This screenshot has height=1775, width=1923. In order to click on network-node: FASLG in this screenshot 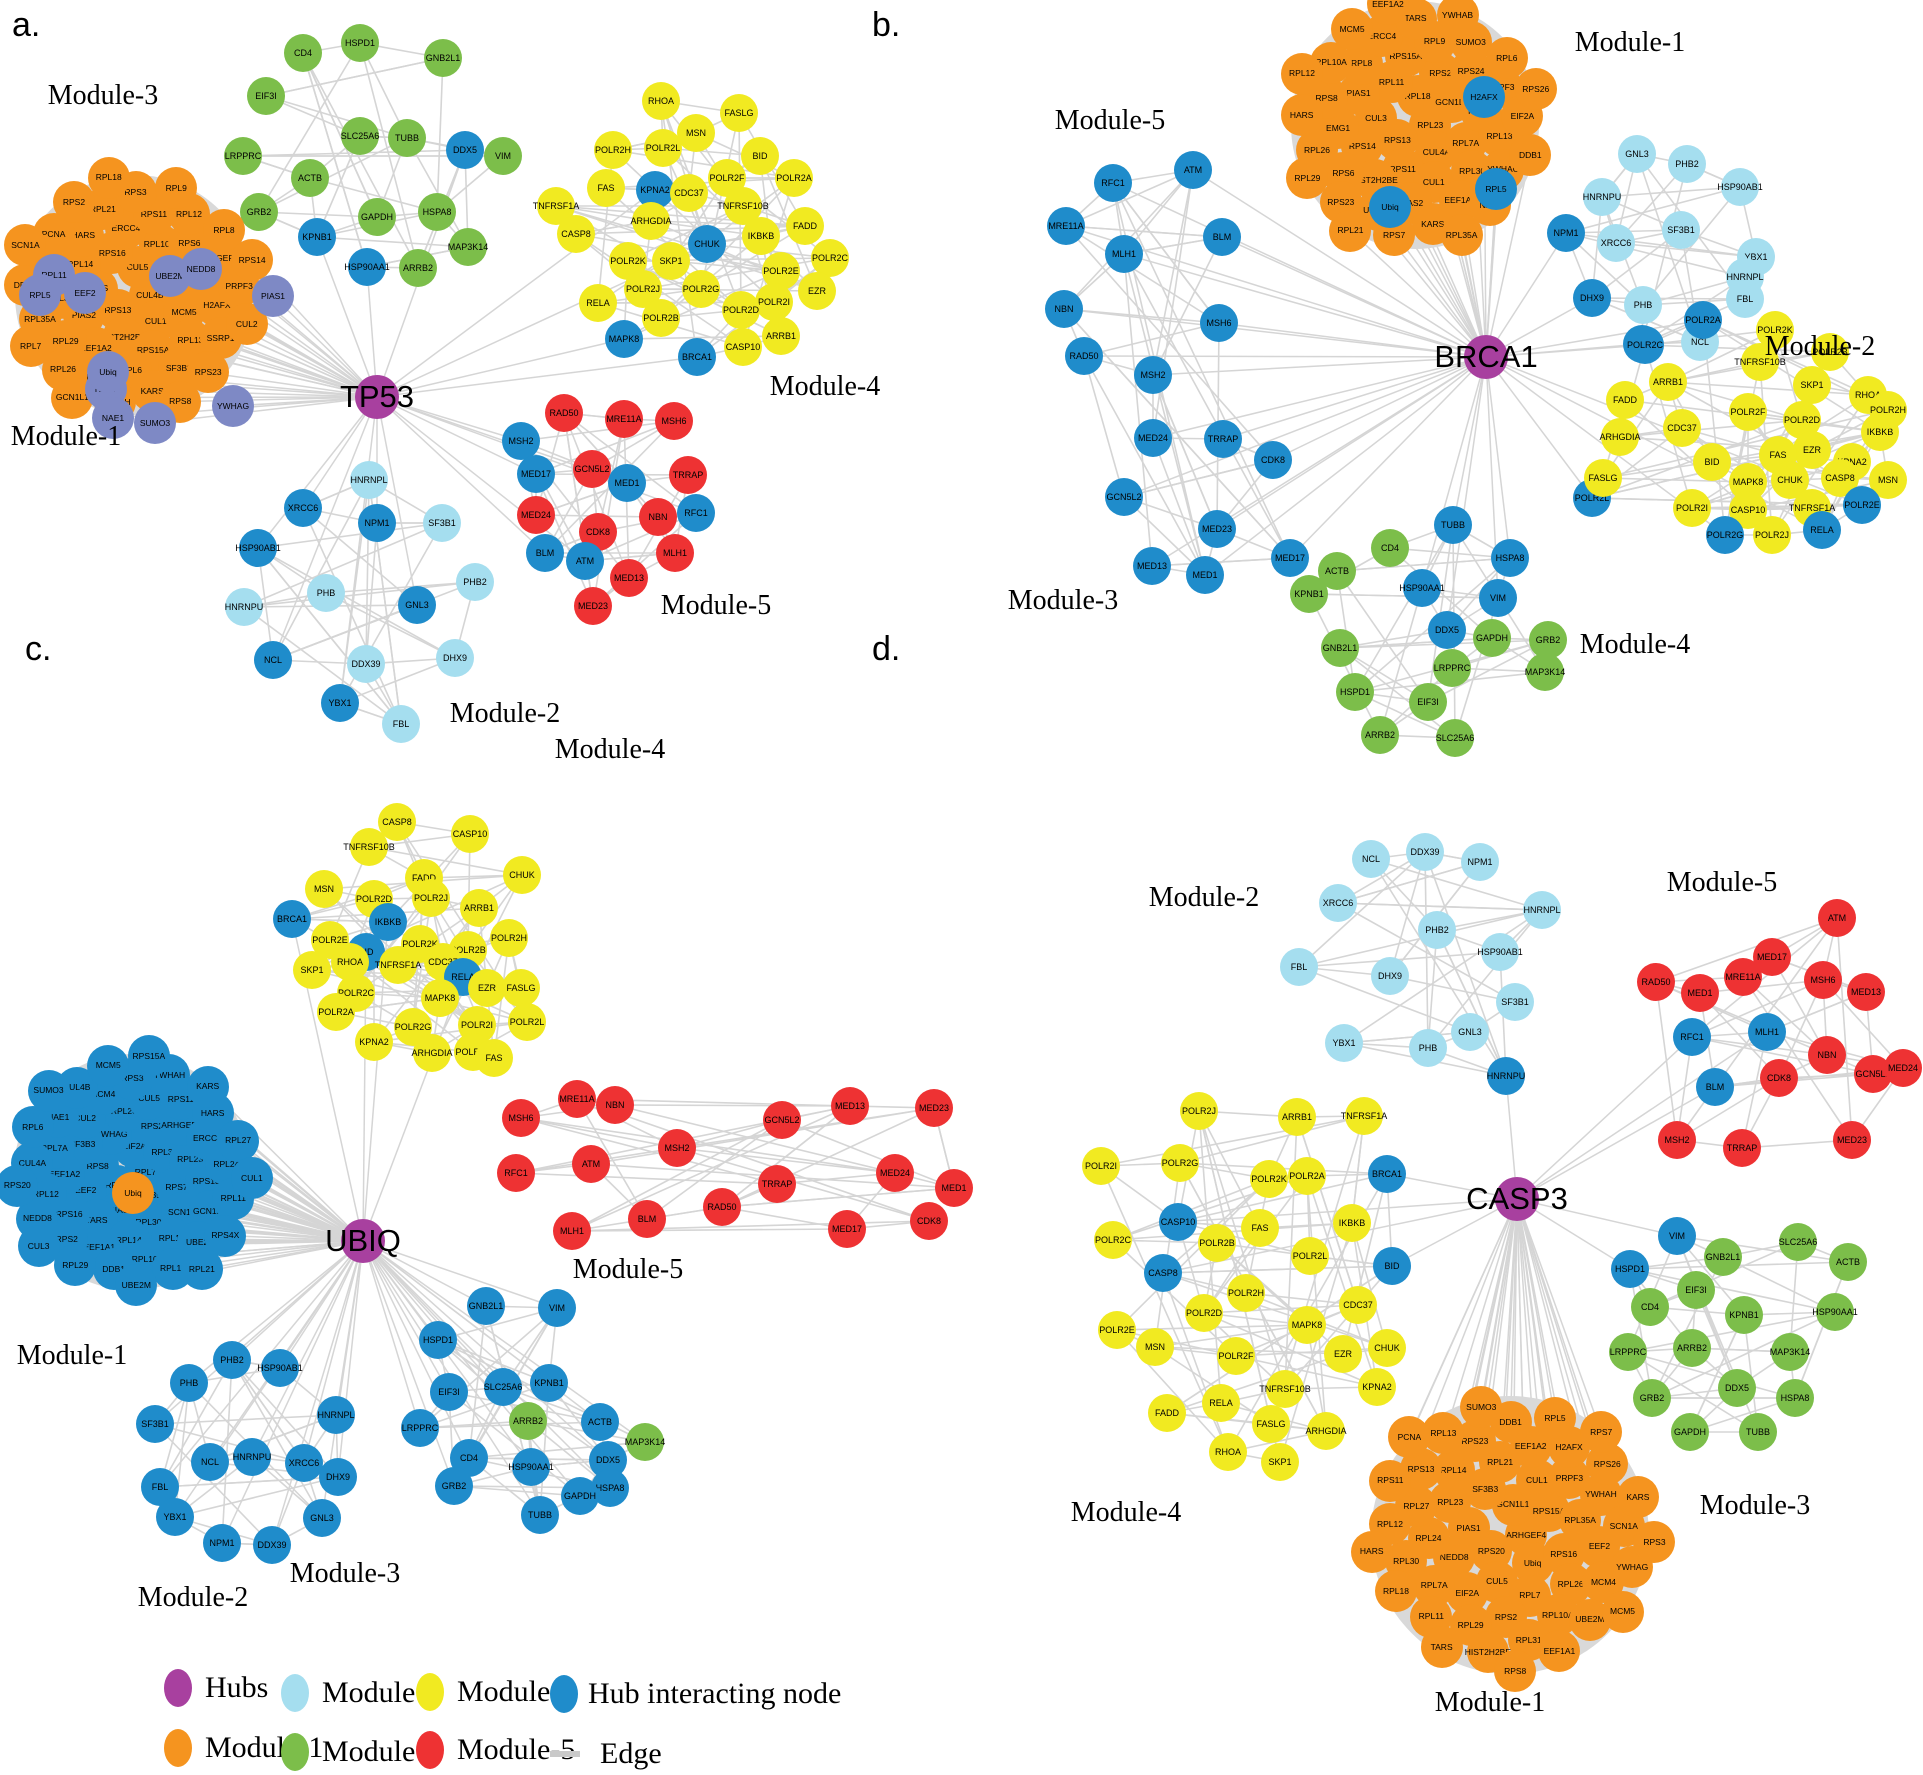, I will do `click(521, 988)`.